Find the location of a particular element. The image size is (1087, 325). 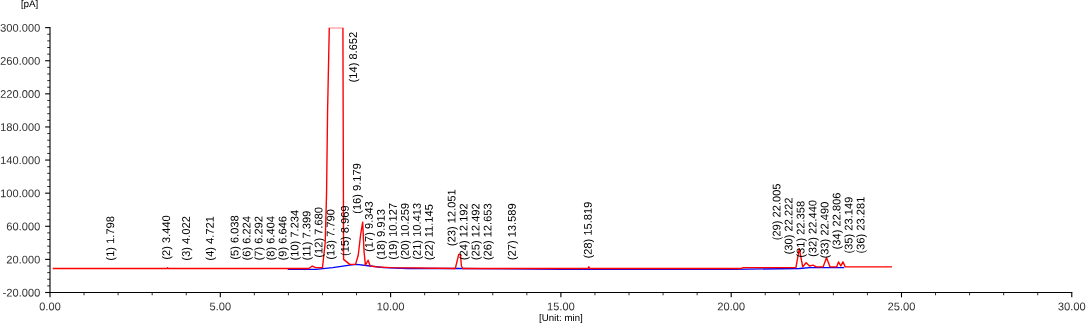

annotation: (28) 15.819 is located at coordinates (588, 230).